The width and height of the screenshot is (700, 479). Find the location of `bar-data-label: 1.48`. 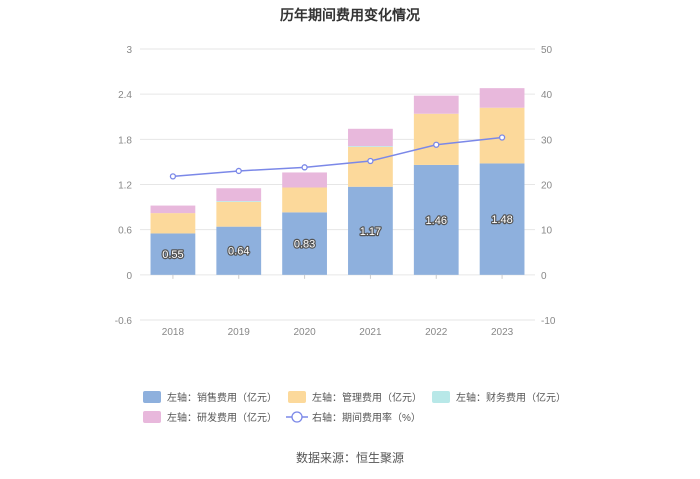

bar-data-label: 1.48 is located at coordinates (501, 220).